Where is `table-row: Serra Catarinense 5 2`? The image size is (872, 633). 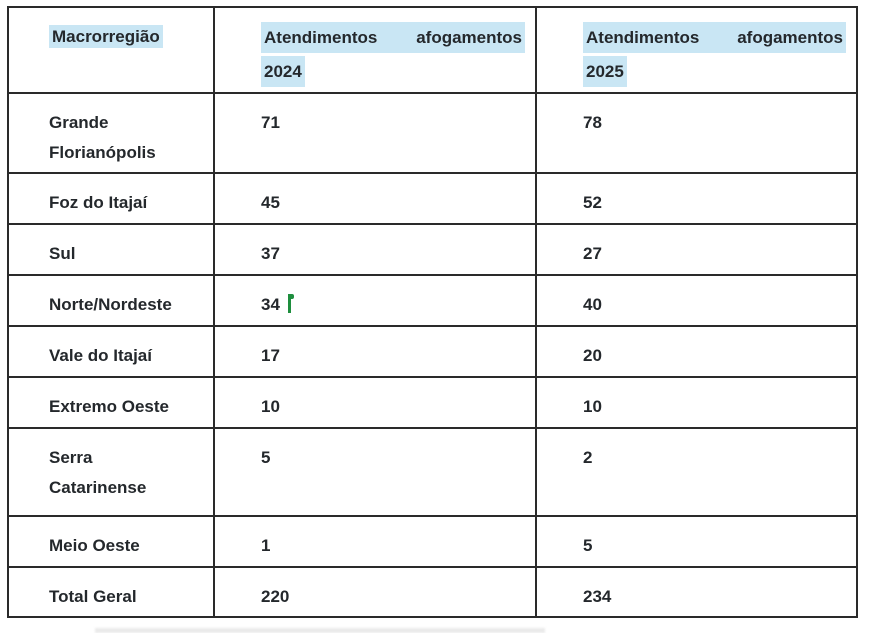
table-row: Serra Catarinense 5 2 is located at coordinates (432, 472).